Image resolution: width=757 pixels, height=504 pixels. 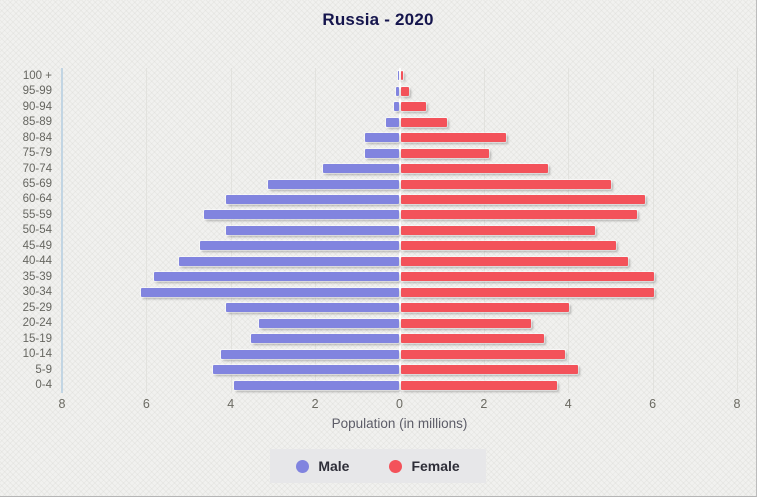 I want to click on zero-gridline, so click(x=399, y=230).